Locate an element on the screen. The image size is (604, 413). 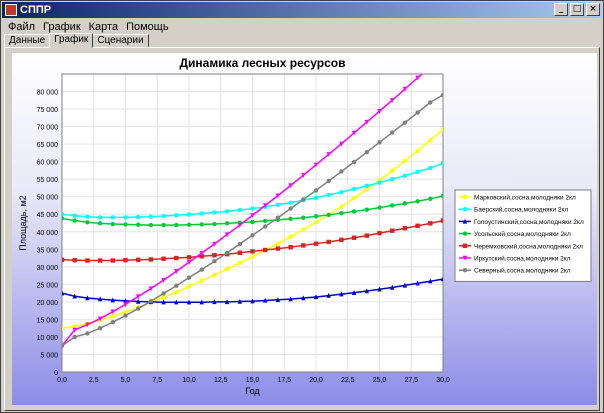
menu-file: Файл is located at coordinates (22, 27).